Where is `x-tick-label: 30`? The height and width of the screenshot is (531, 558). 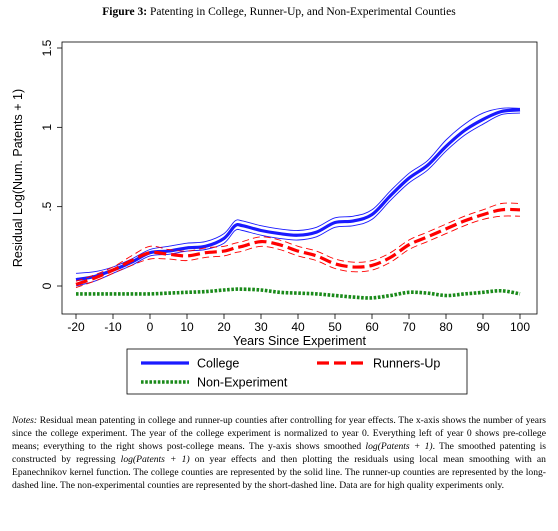
x-tick-label: 30 is located at coordinates (261, 327).